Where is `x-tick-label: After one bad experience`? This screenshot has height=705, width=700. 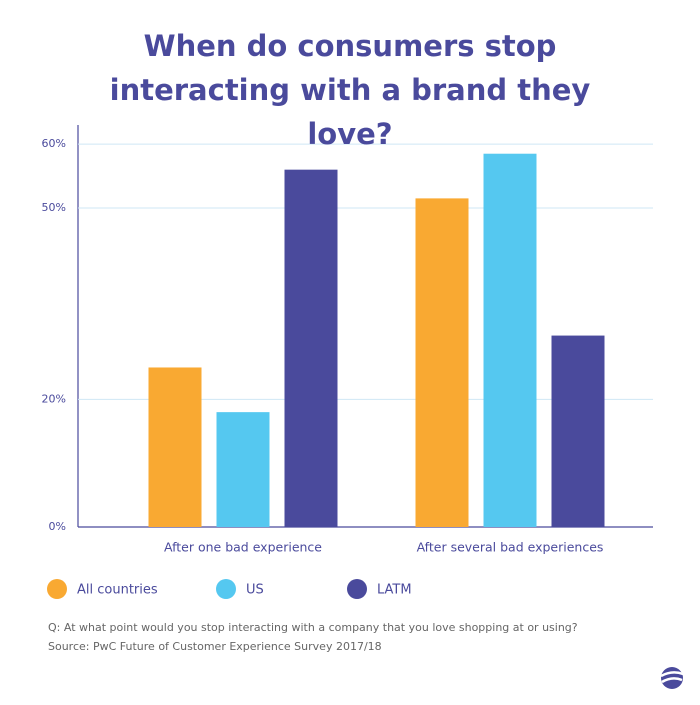 x-tick-label: After one bad experience is located at coordinates (243, 547).